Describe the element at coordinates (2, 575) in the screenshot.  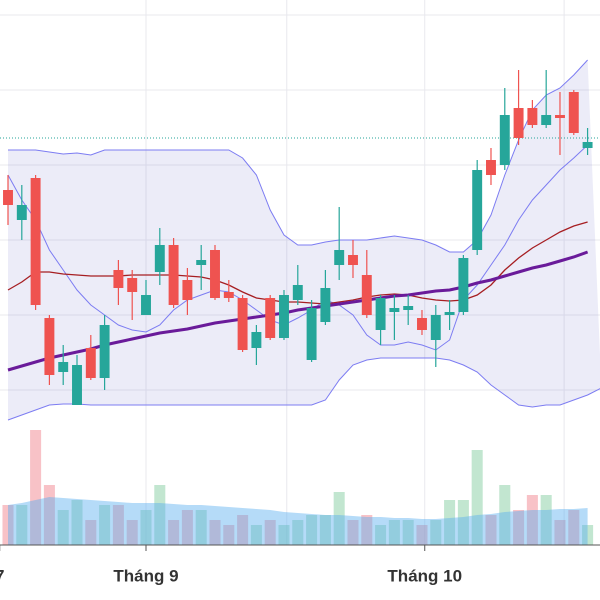
I see `x-tick-label: 7` at that location.